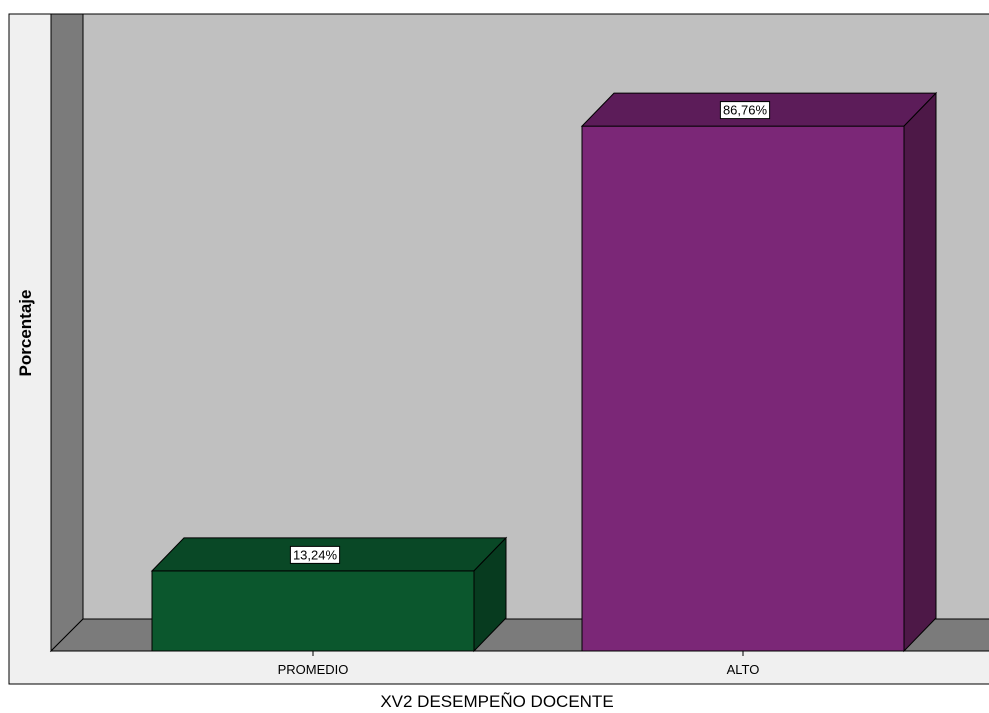 The width and height of the screenshot is (989, 713). I want to click on data-label: 13,24%, so click(315, 554).